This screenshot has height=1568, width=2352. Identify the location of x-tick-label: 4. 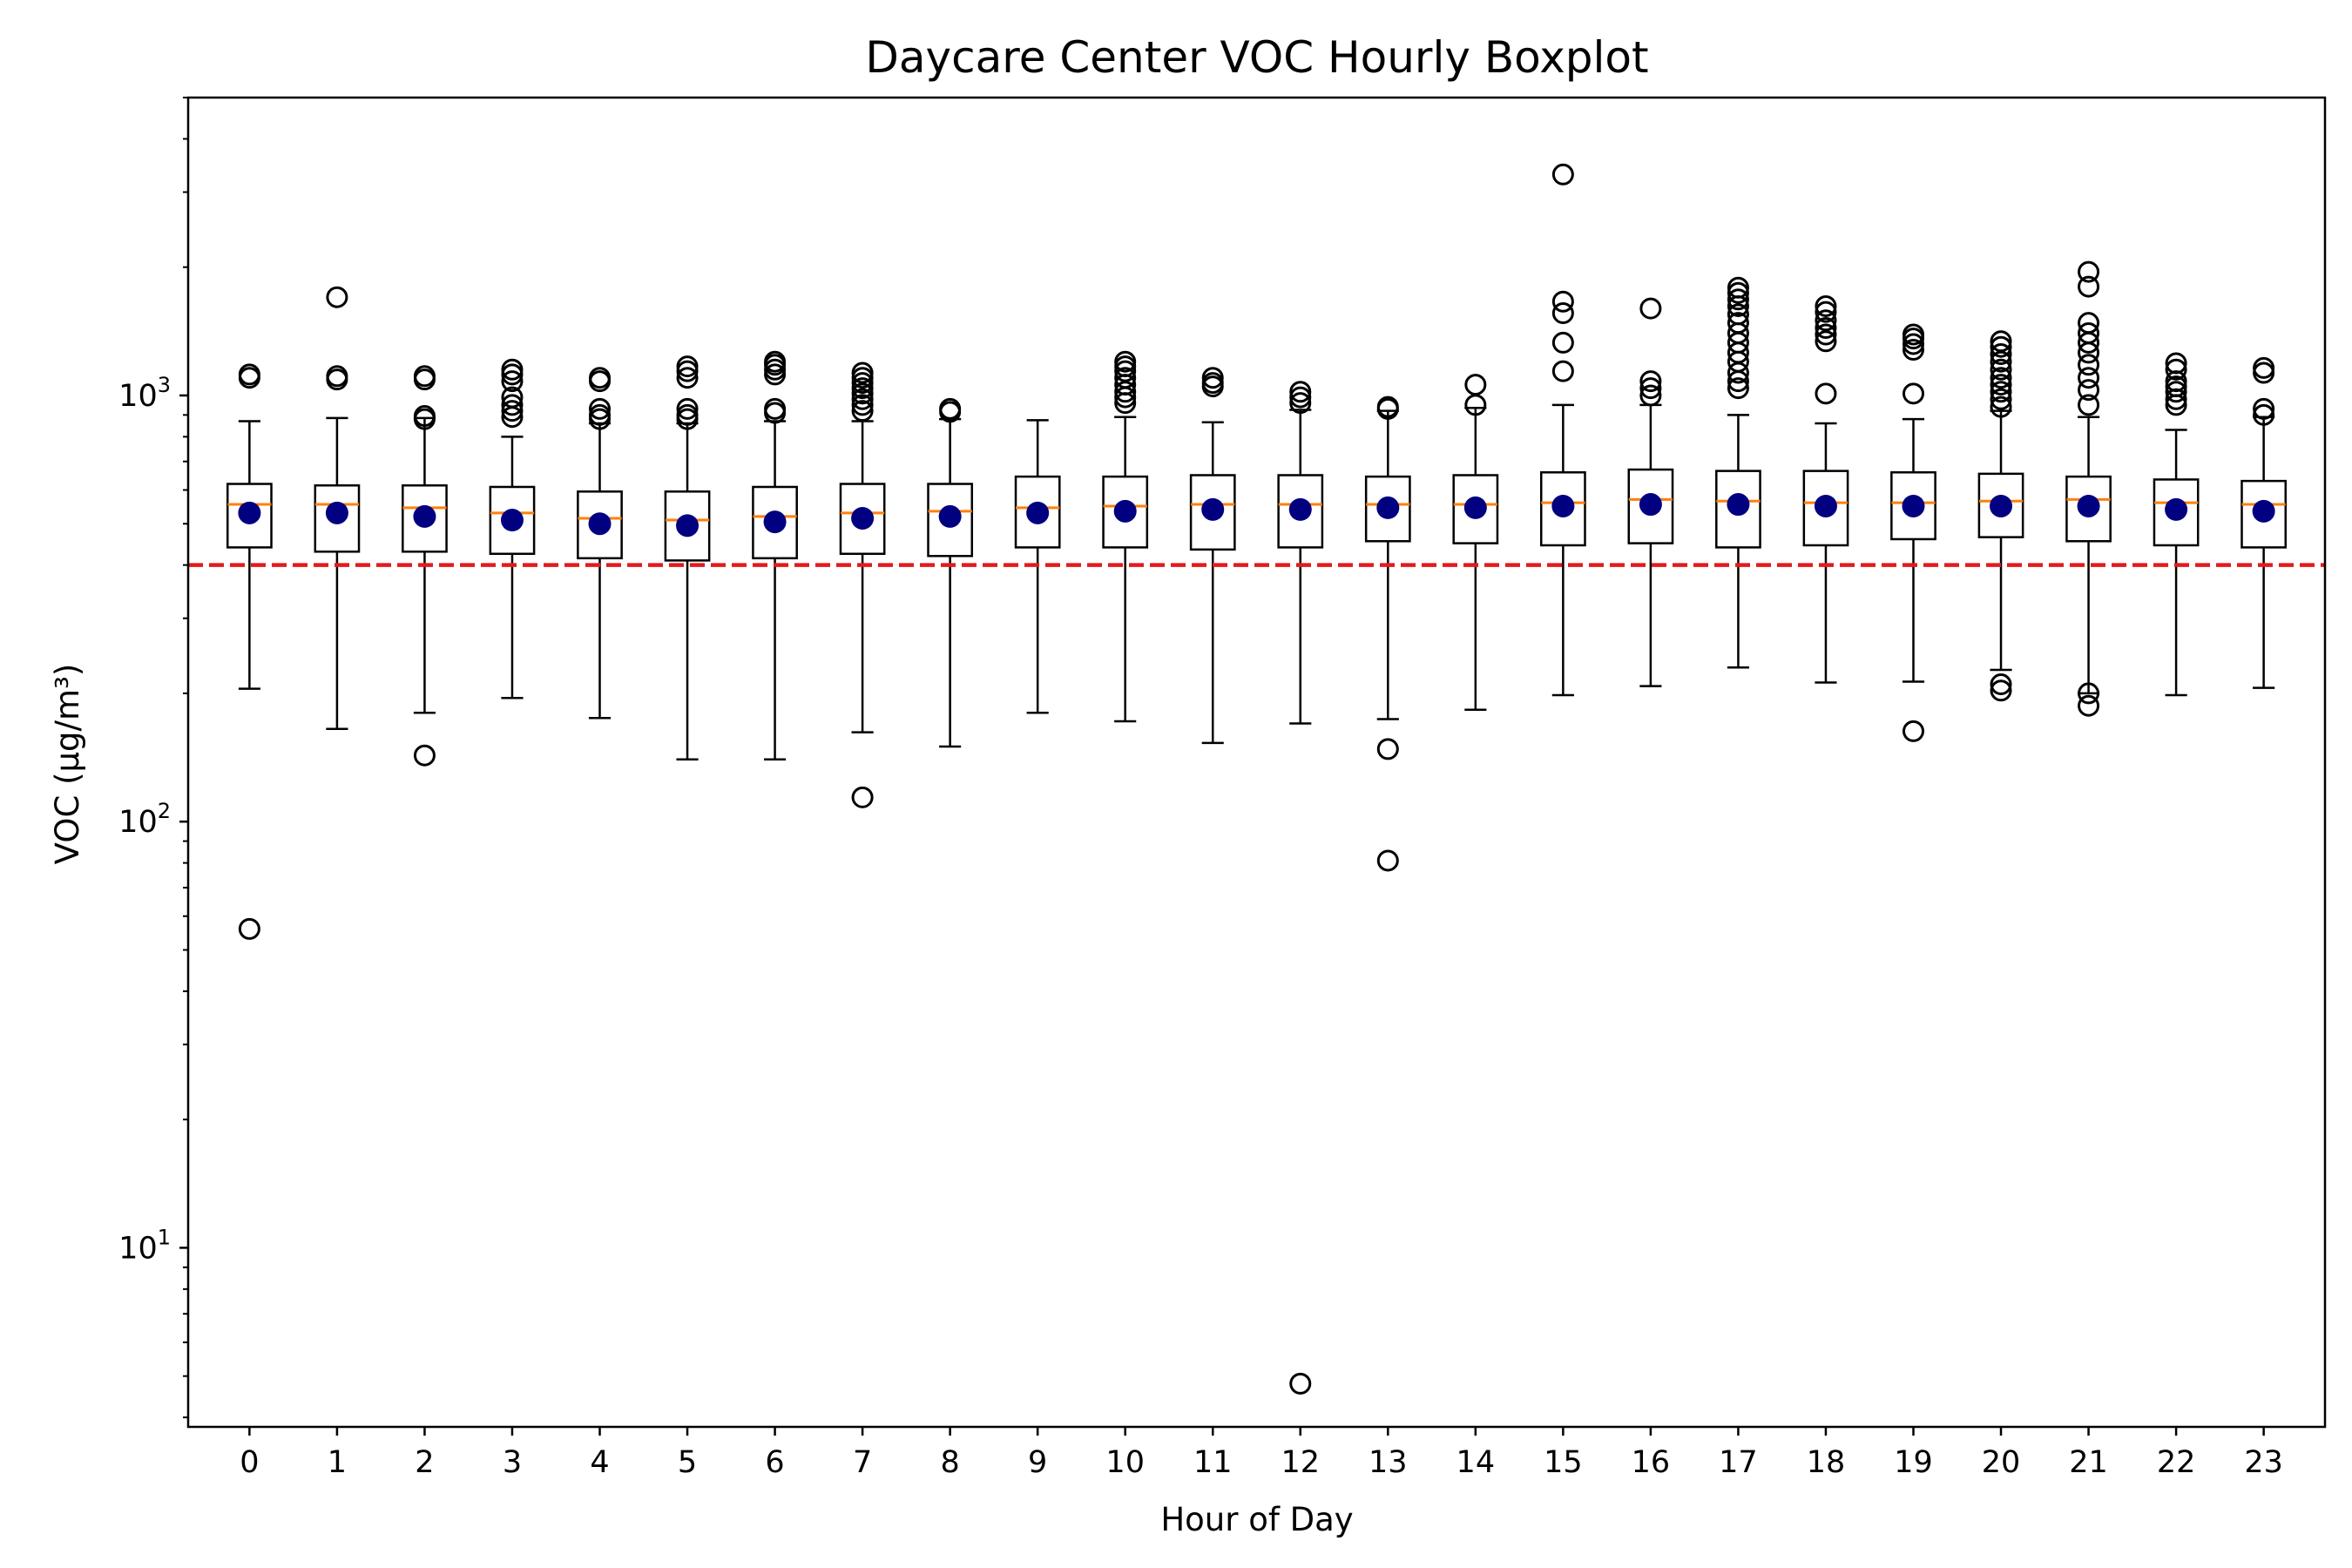
(599, 1462).